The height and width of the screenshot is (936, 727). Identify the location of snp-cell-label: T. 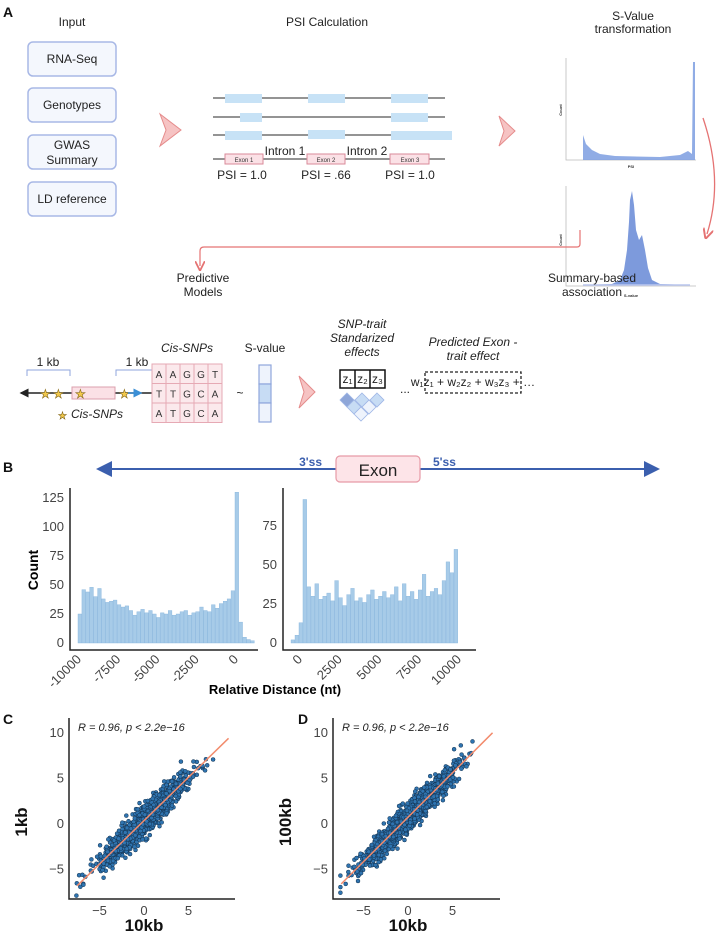
(159, 395).